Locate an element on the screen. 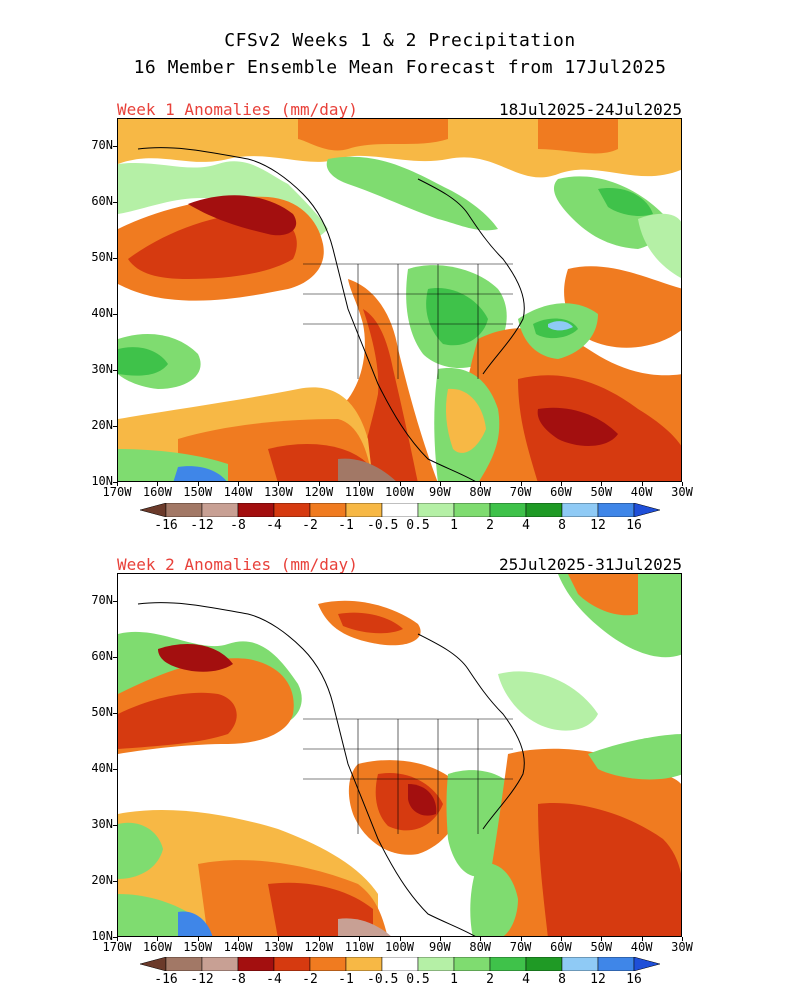  lon-label: 30W is located at coordinates (682, 947).